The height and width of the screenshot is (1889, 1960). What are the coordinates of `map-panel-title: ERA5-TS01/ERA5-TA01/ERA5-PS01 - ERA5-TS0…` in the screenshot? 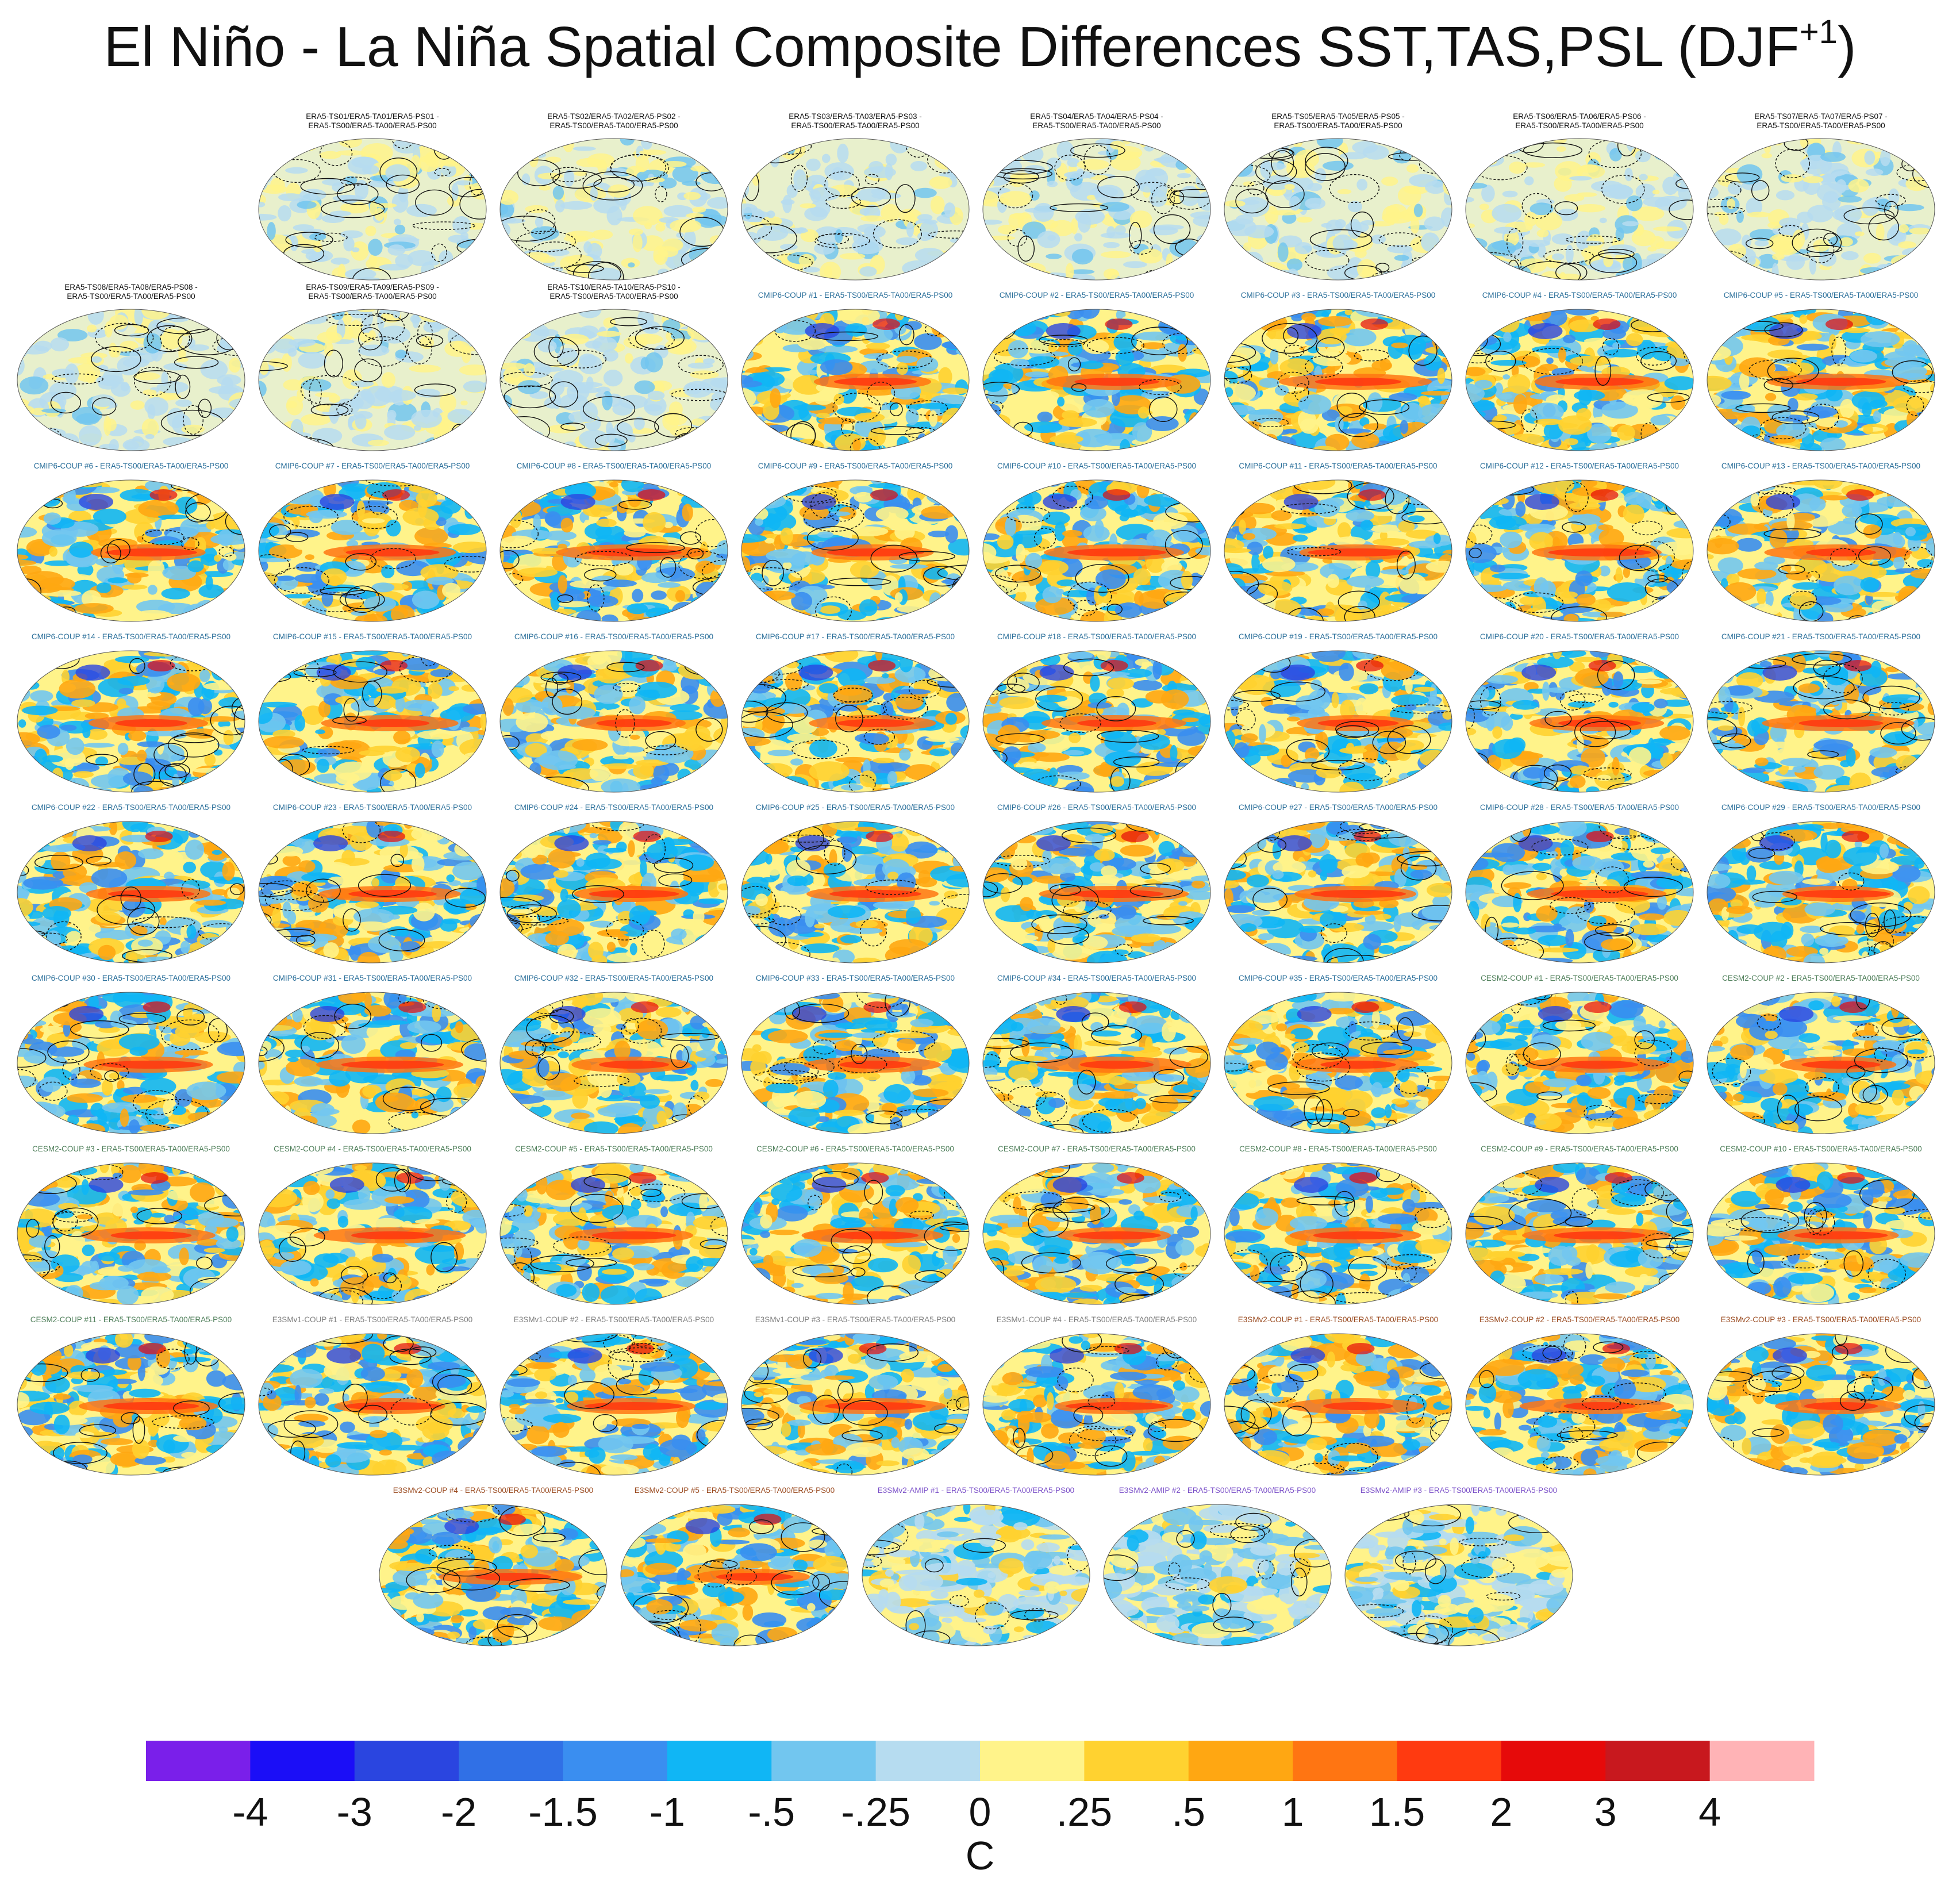 It's located at (373, 121).